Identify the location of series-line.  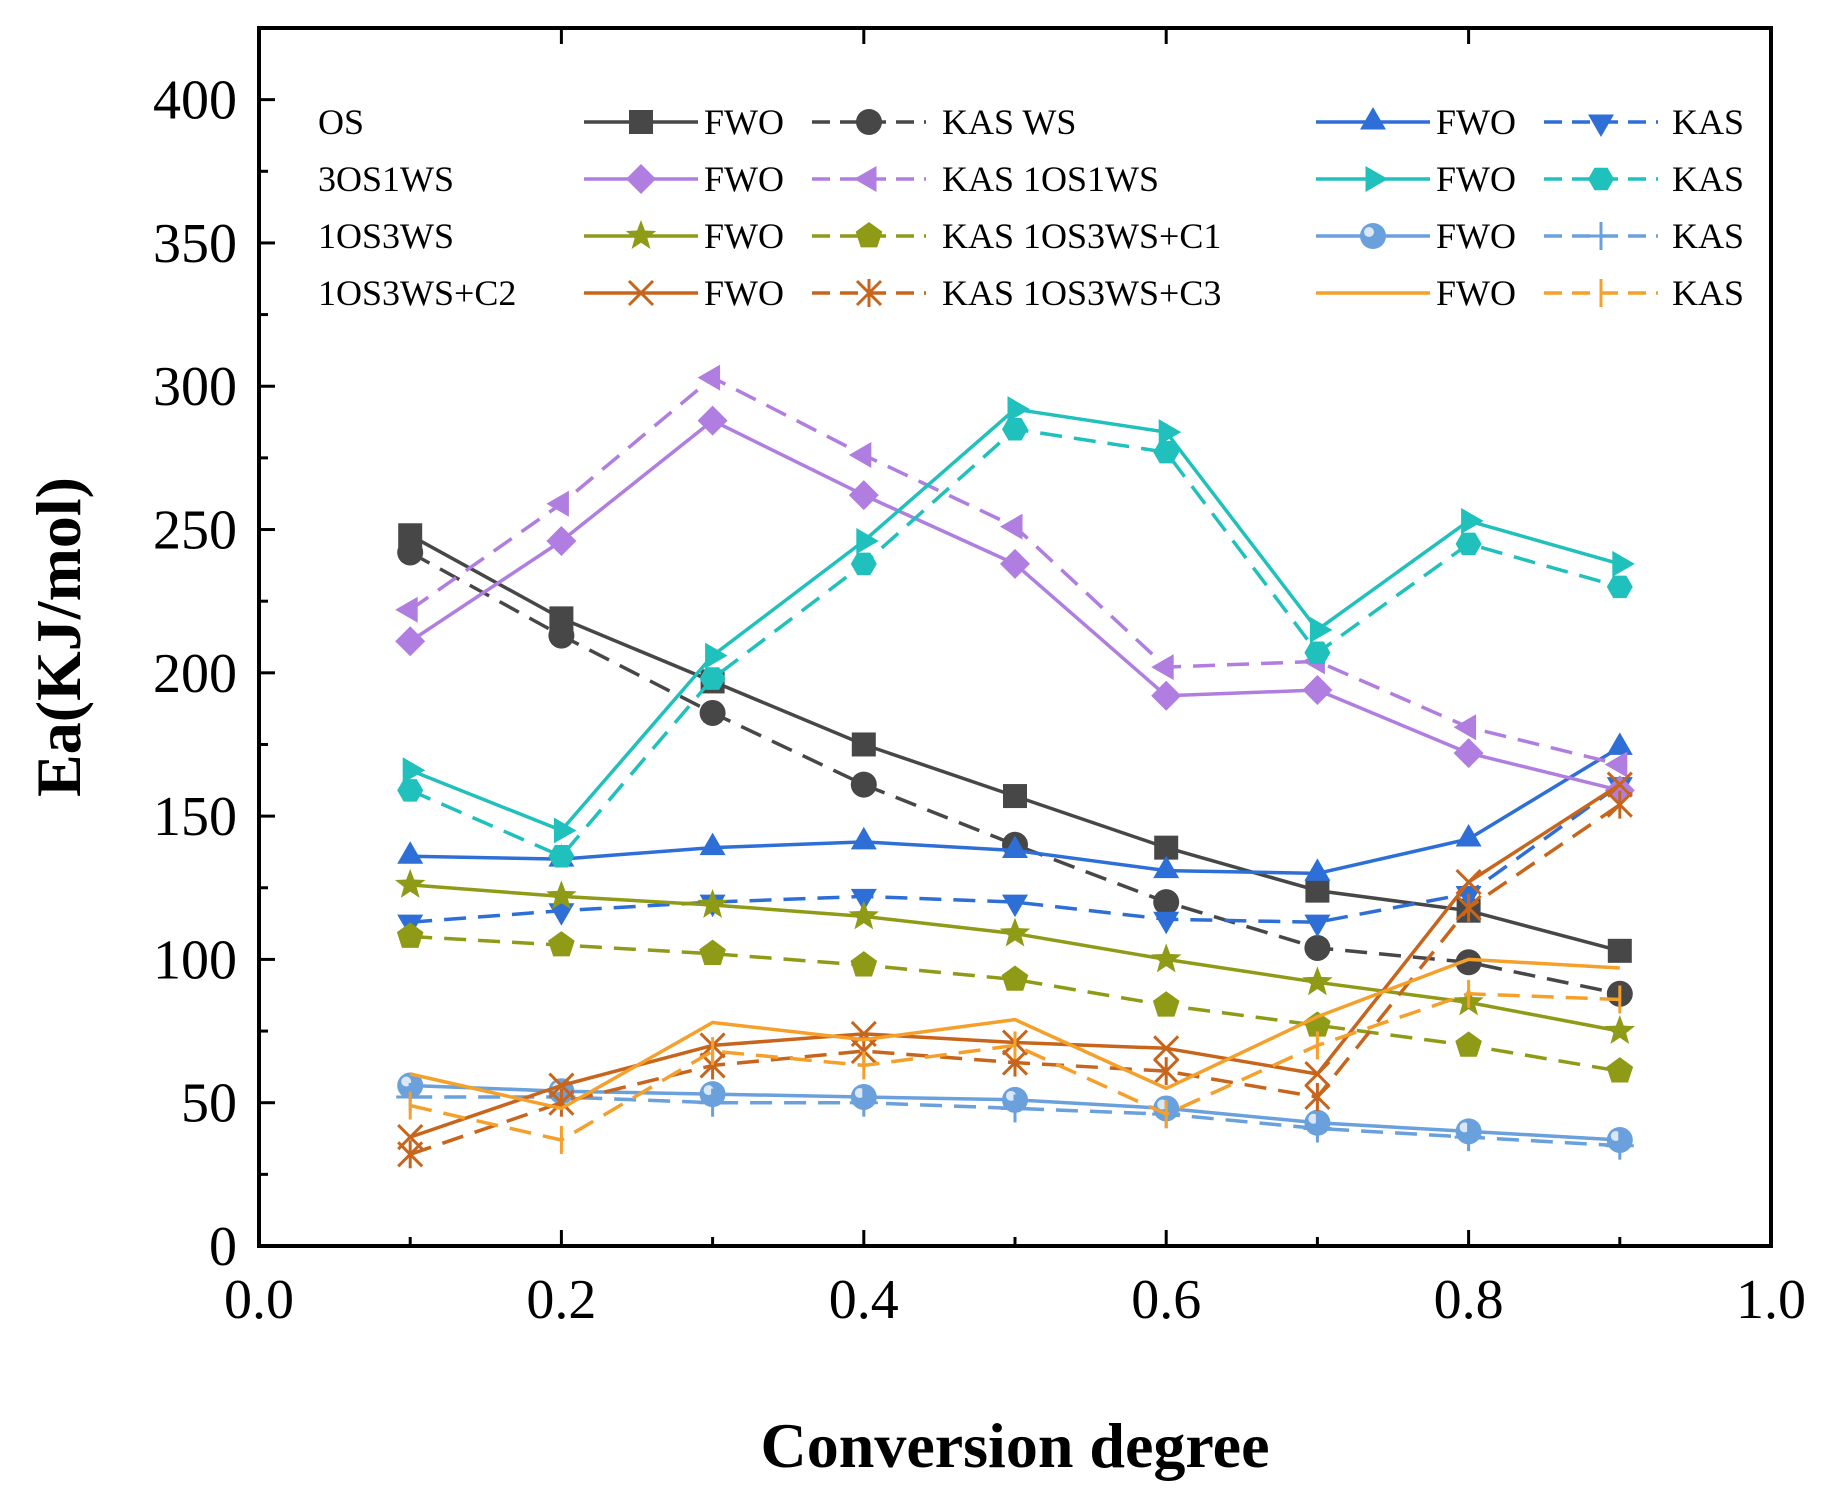
(1014, 1034).